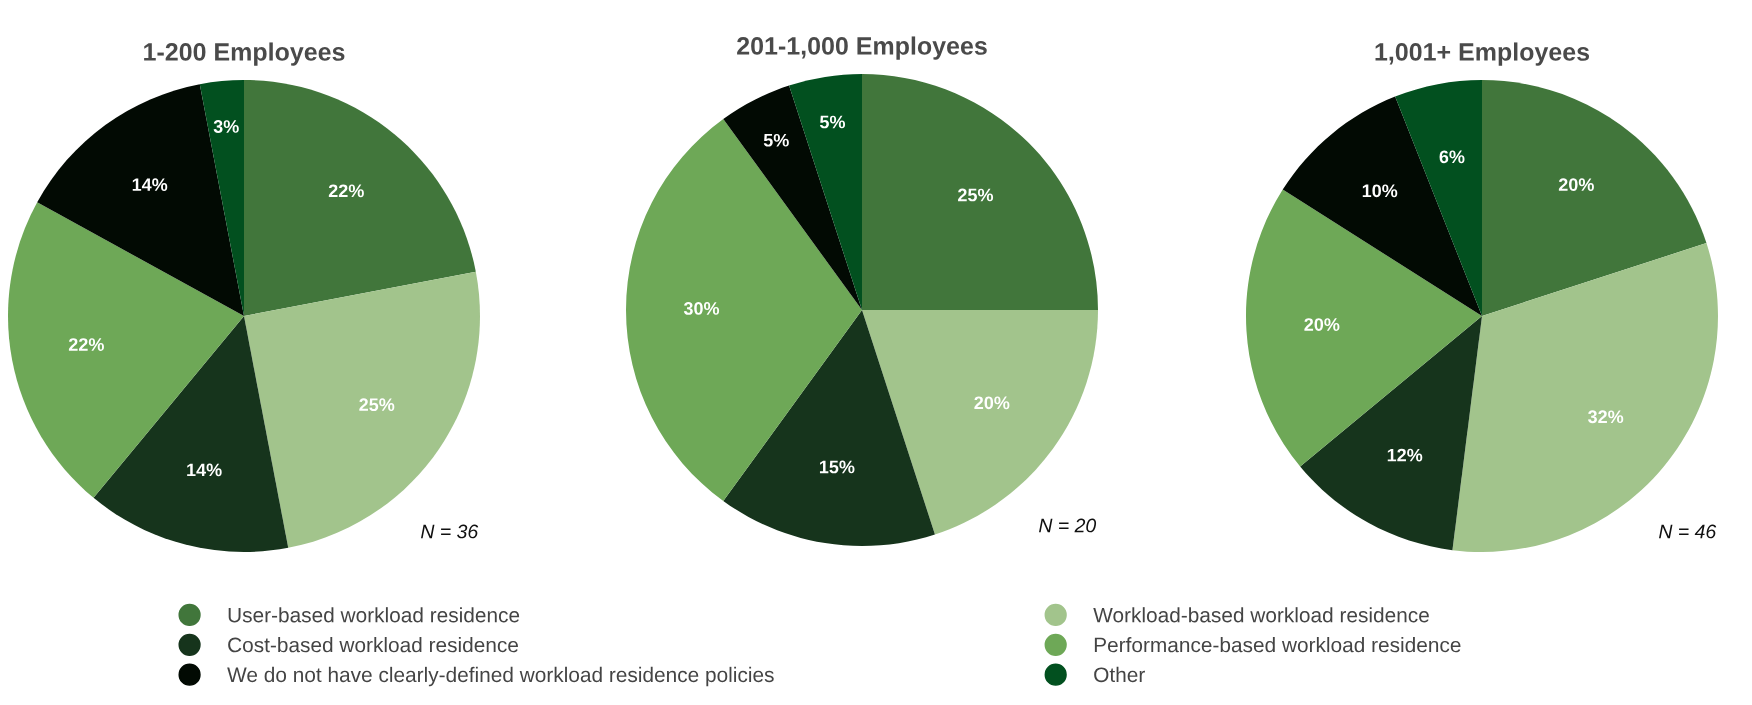 The height and width of the screenshot is (705, 1752). Describe the element at coordinates (1606, 417) in the screenshot. I see `data-label: 32%` at that location.